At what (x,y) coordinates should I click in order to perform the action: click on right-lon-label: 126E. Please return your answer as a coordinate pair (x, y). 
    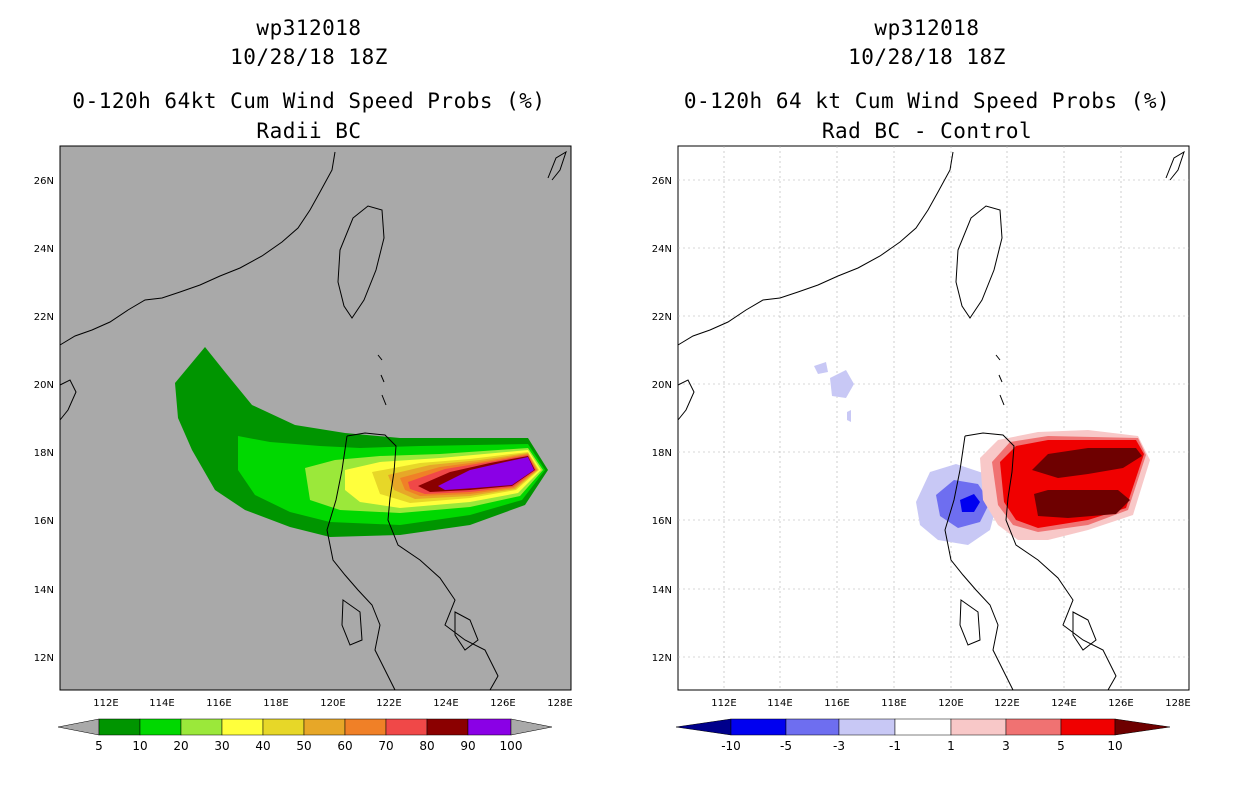
    Looking at the image, I should click on (1120, 703).